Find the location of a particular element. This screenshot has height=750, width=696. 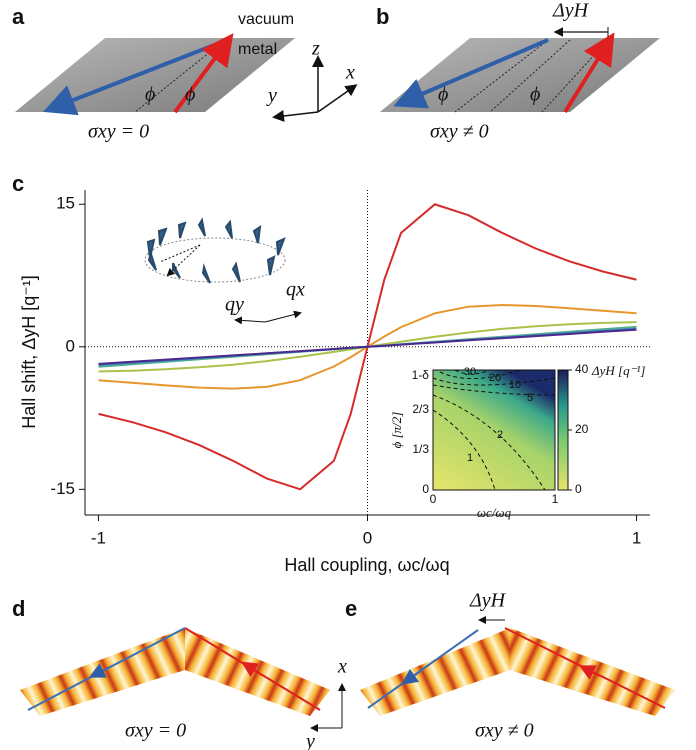

inset-x-tick-label: 0 is located at coordinates (433, 499).